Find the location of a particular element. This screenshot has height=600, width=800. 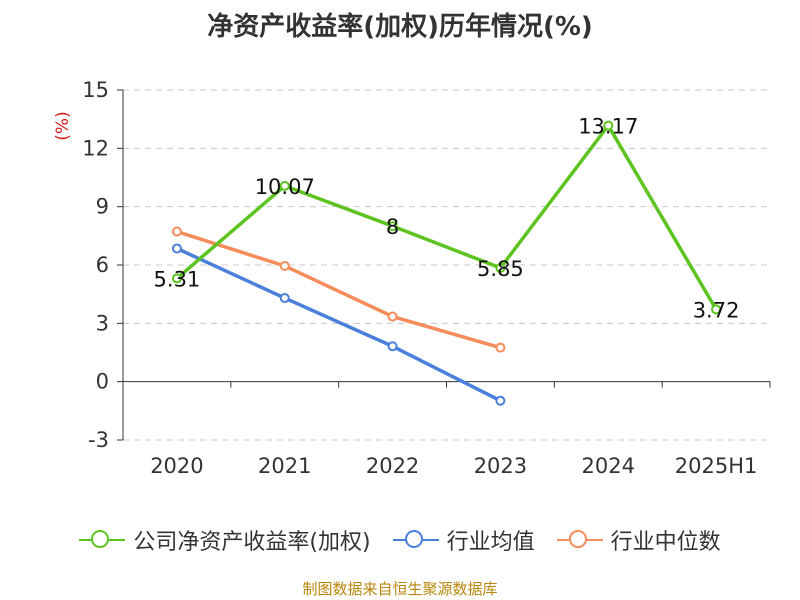

data-label: 5.85 is located at coordinates (500, 269).